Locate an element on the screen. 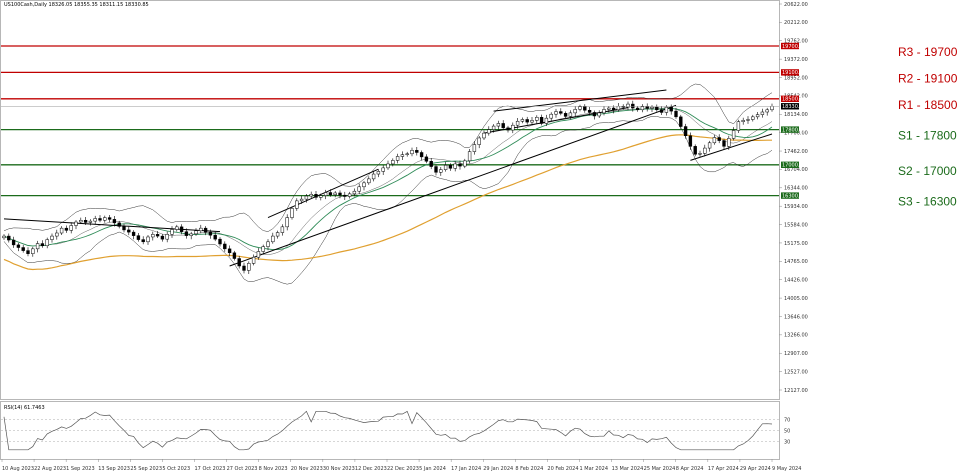 This screenshot has height=476, width=975. y-tick-label: 19762.00 is located at coordinates (796, 42).